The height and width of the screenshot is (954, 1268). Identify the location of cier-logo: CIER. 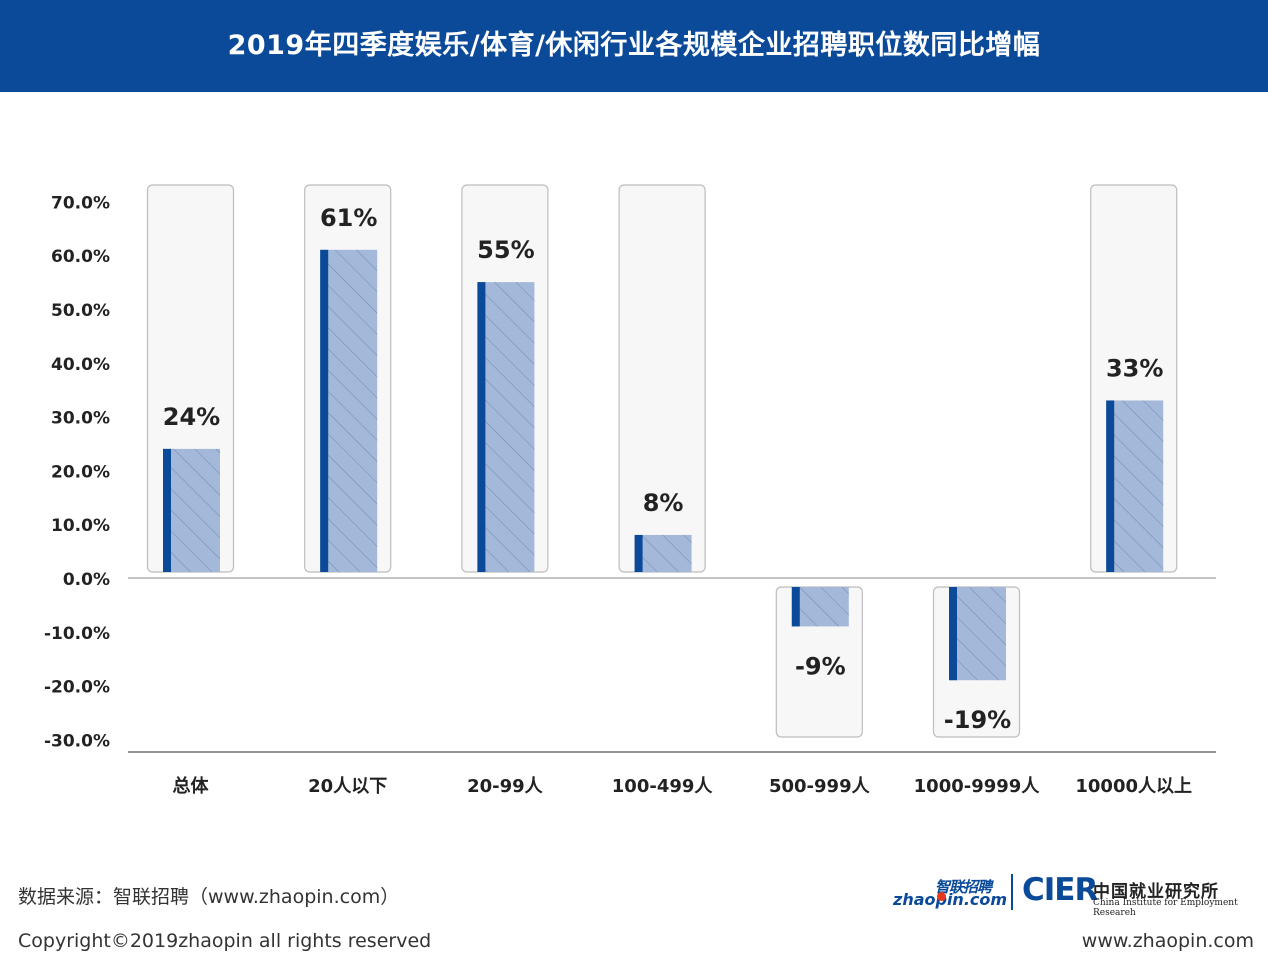
(1060, 890).